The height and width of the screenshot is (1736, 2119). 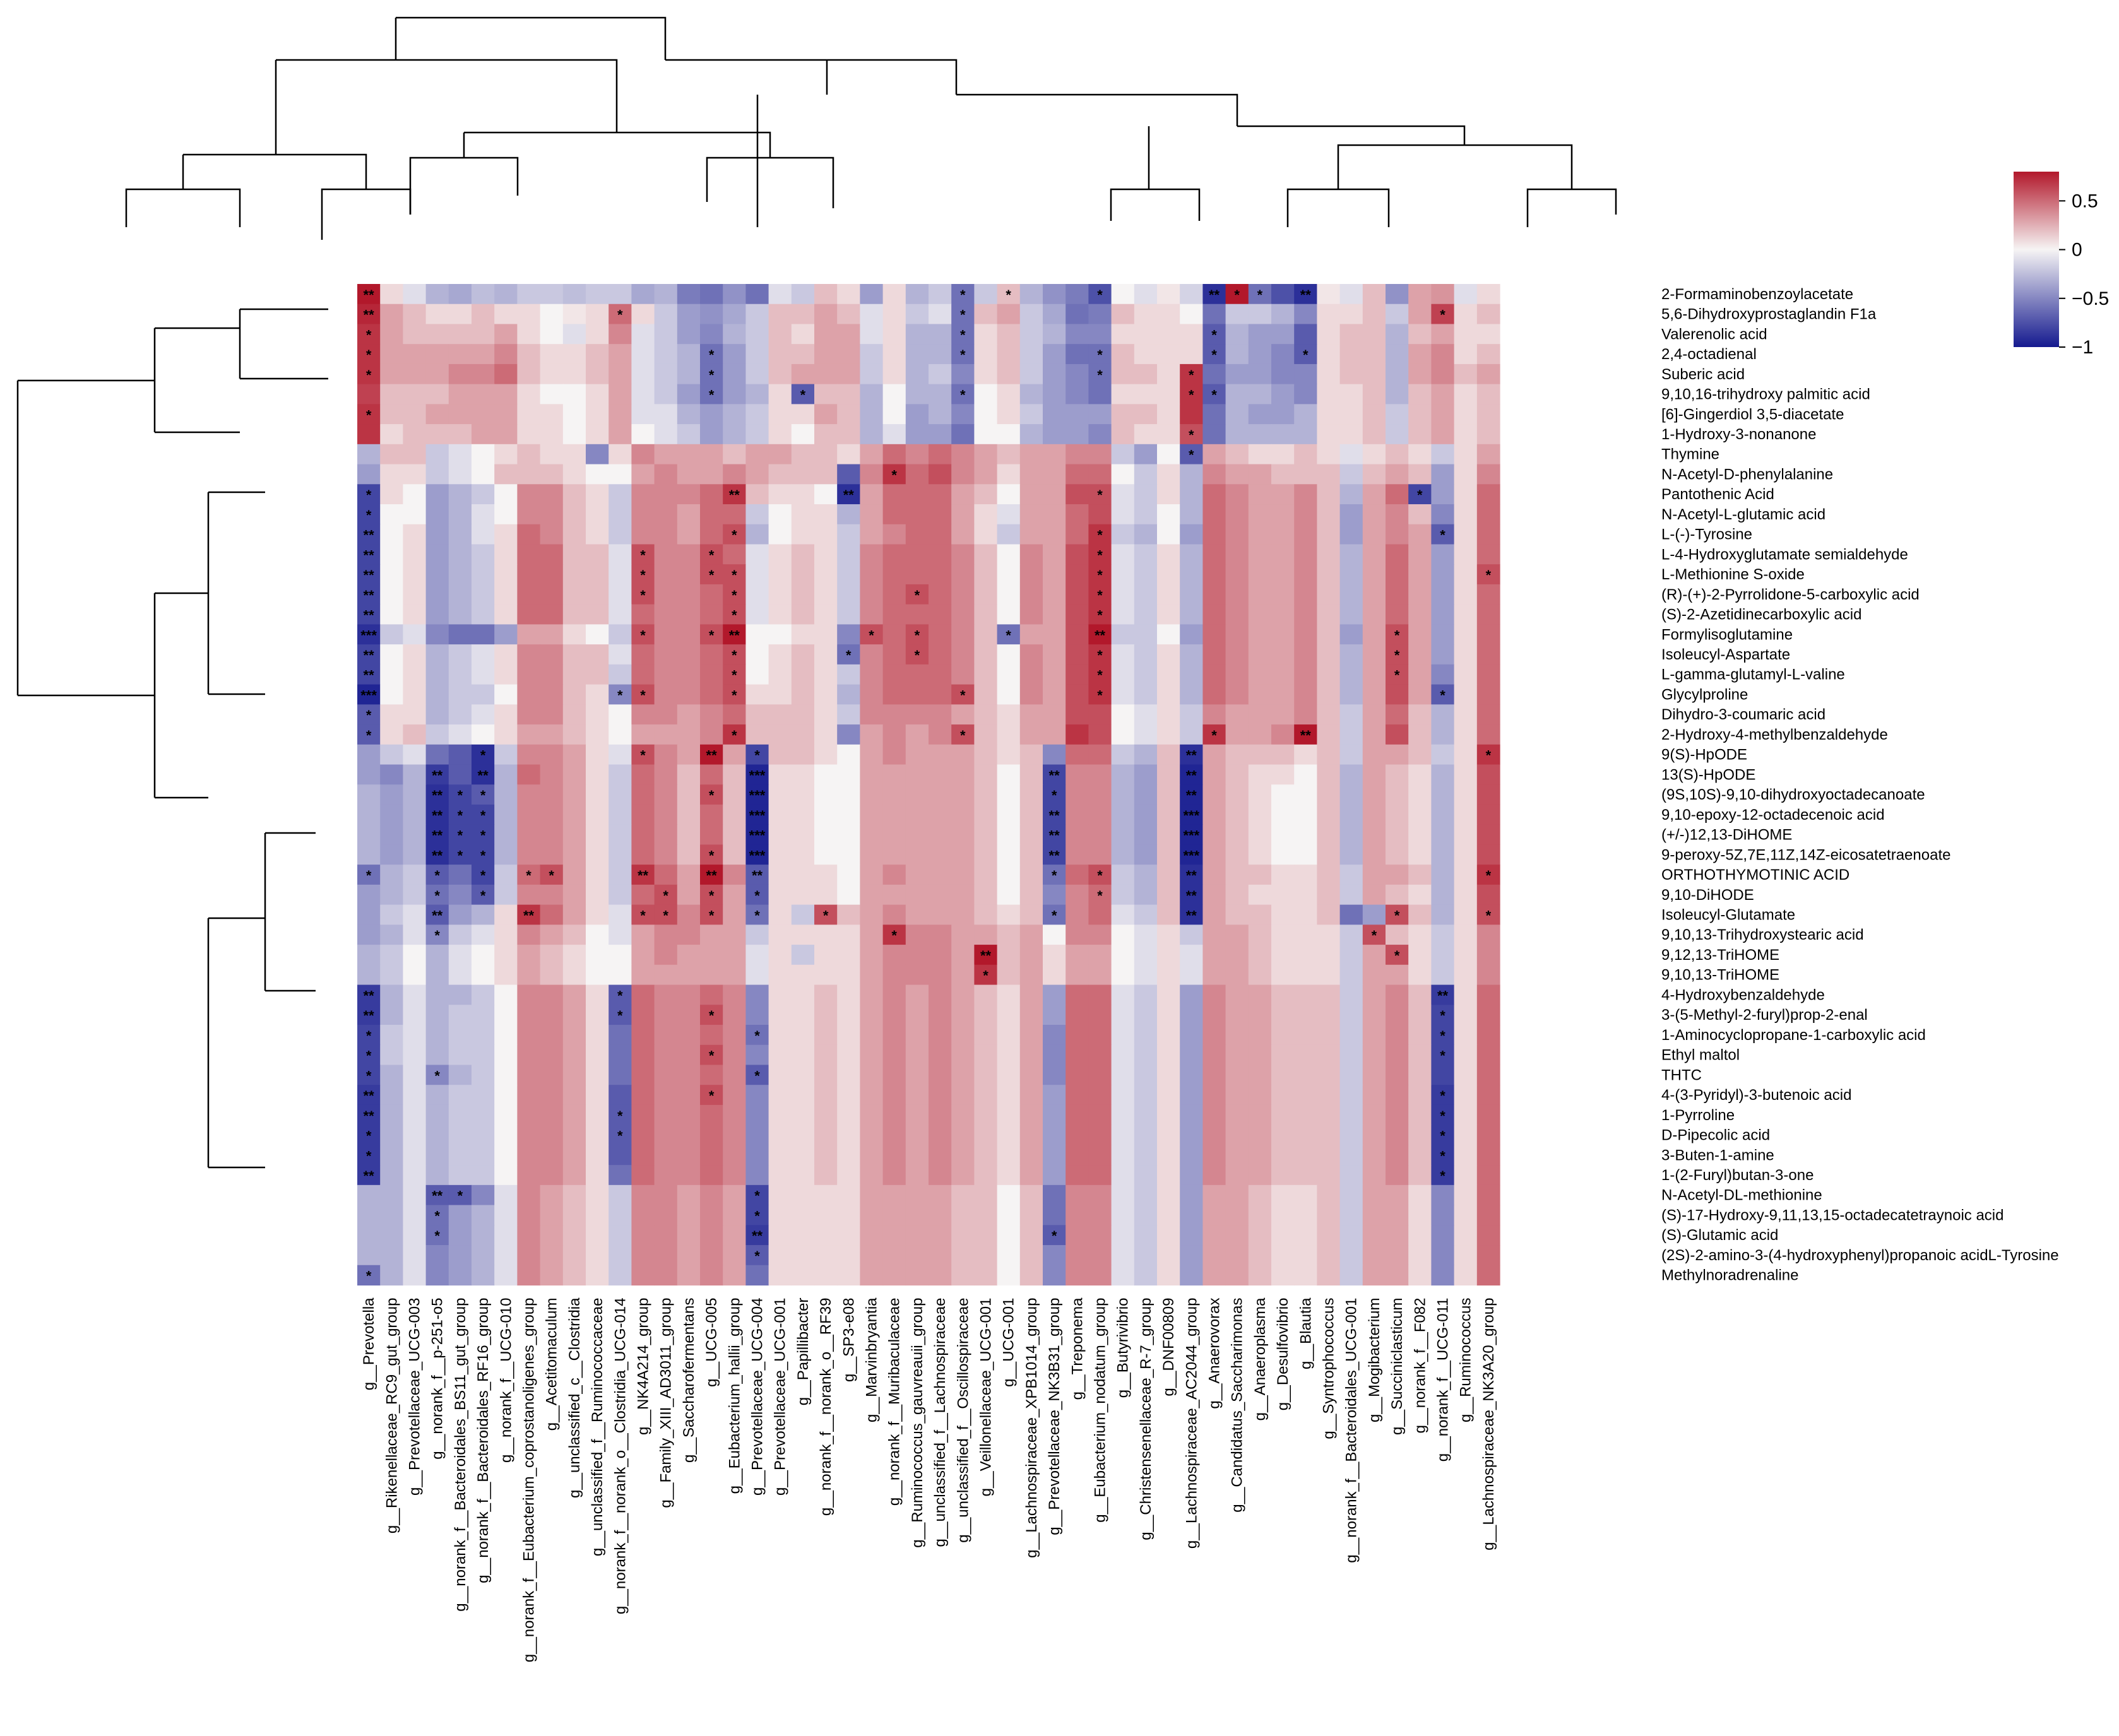 What do you see at coordinates (1708, 774) in the screenshot?
I see `row-label: 13(S)-HpODE` at bounding box center [1708, 774].